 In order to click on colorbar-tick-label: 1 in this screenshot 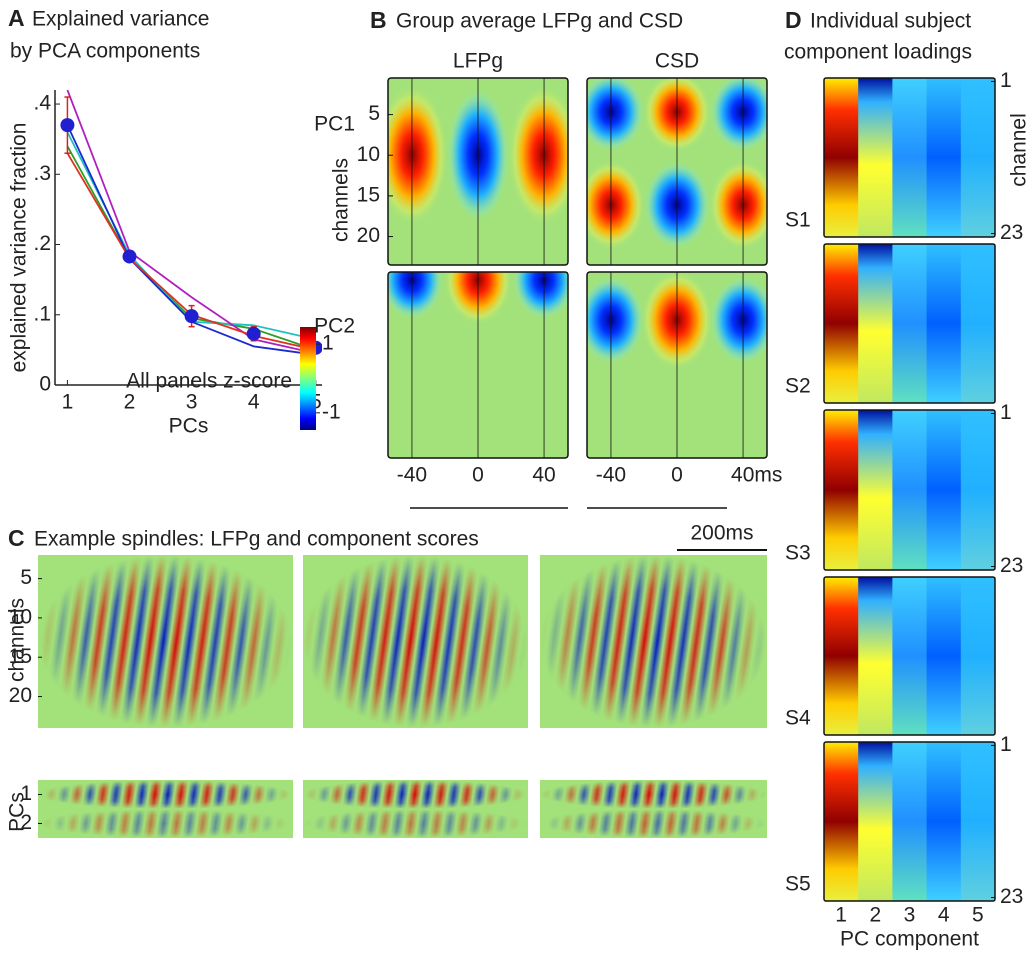, I will do `click(328, 343)`.